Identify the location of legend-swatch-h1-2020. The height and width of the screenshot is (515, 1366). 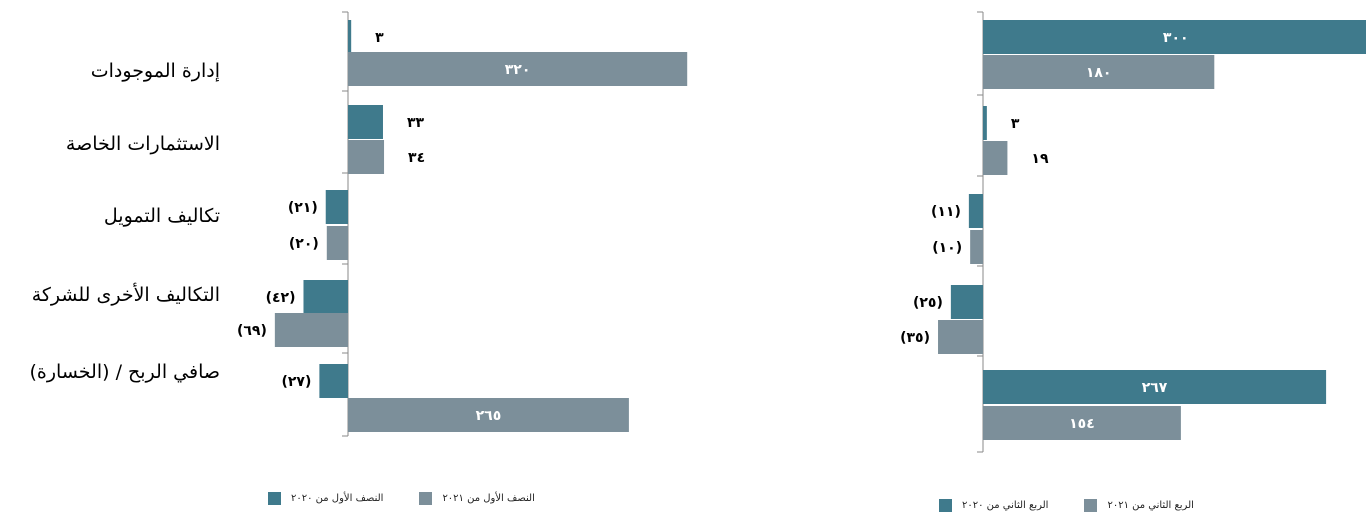
(274, 498).